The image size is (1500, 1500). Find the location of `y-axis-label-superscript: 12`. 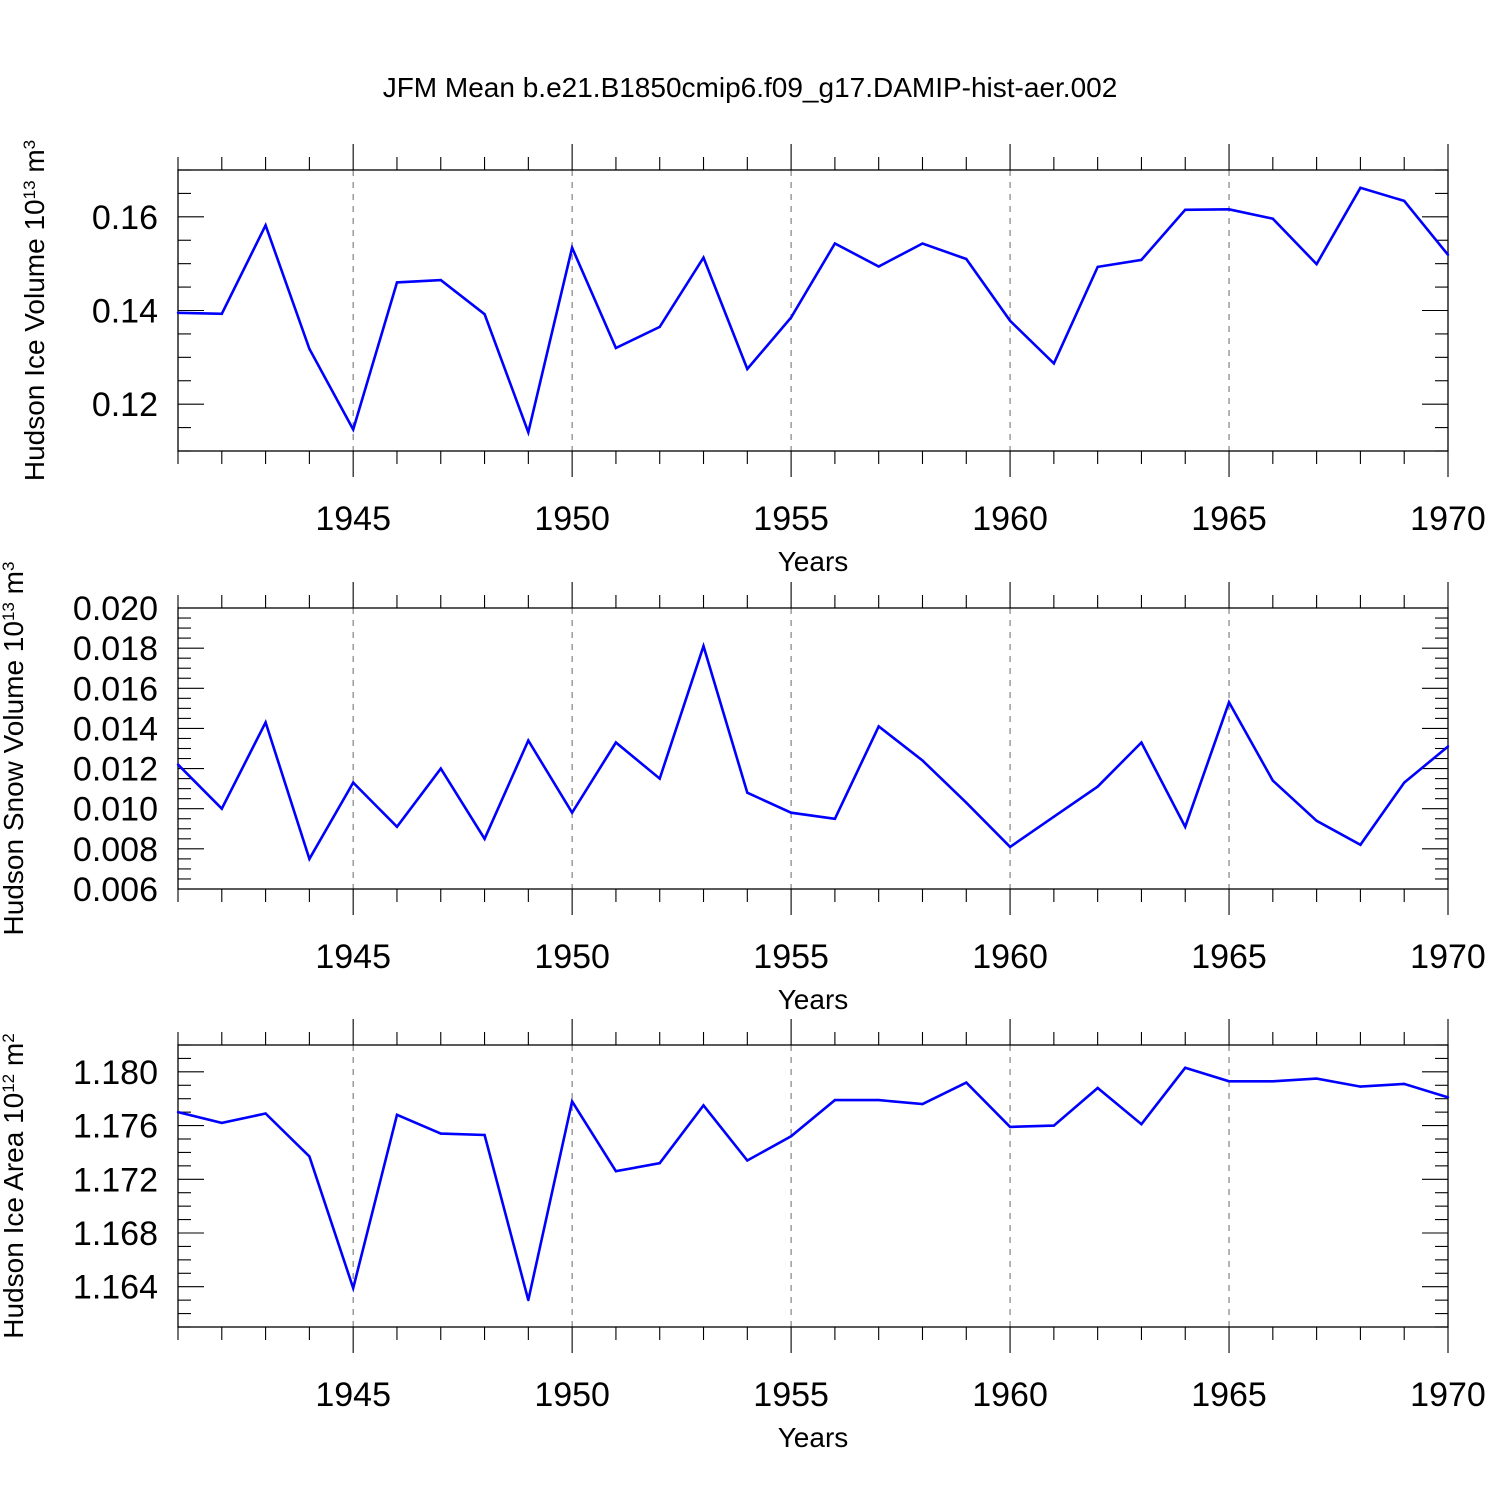

y-axis-label-superscript: 12 is located at coordinates (9, 1083).